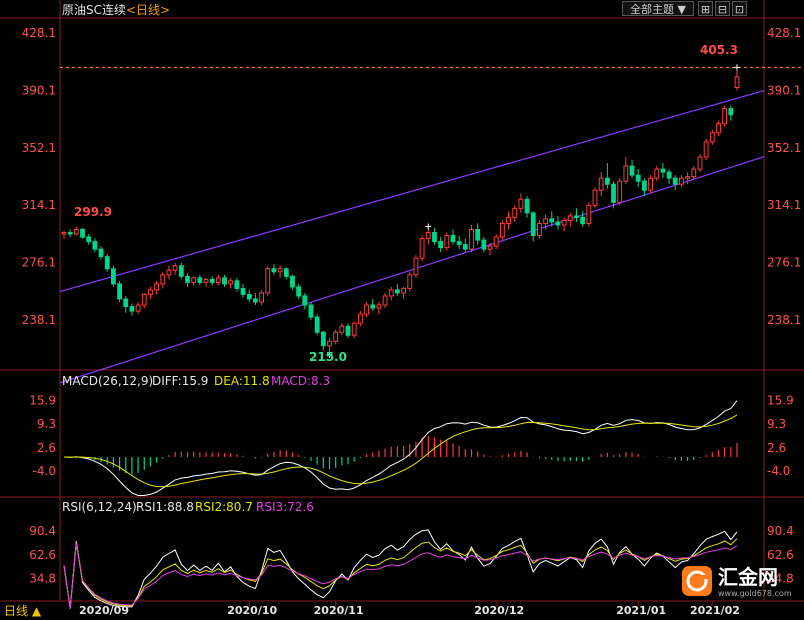 Image resolution: width=804 pixels, height=620 pixels. I want to click on rsi3-label: RSI3:72.6, so click(285, 507).